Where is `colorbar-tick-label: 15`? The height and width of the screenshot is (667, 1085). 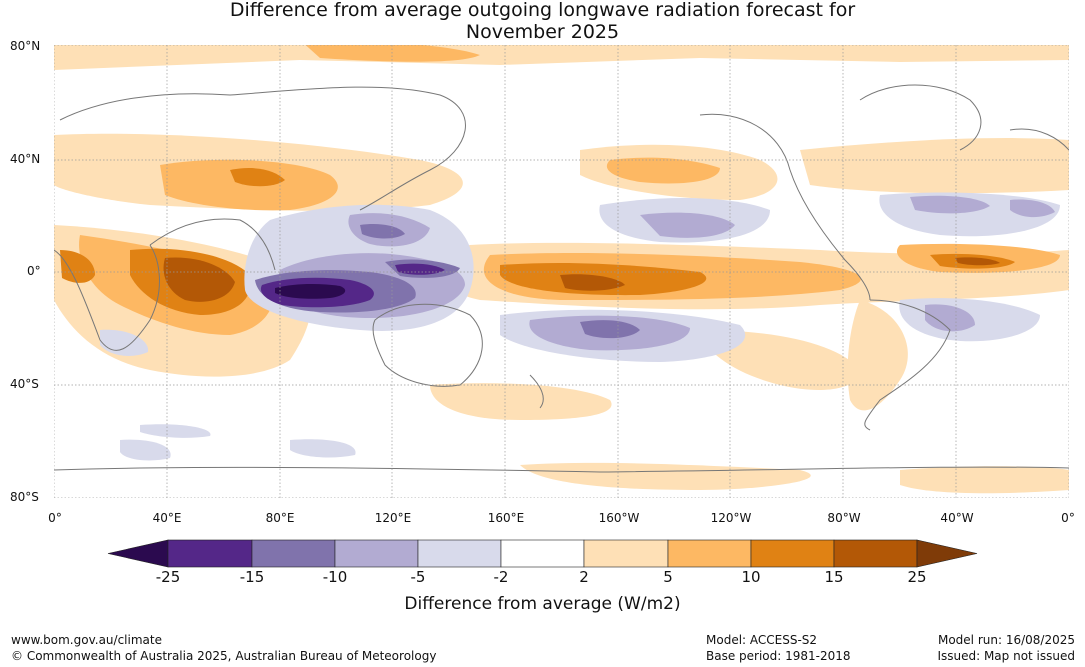
colorbar-tick-label: 15 is located at coordinates (834, 577).